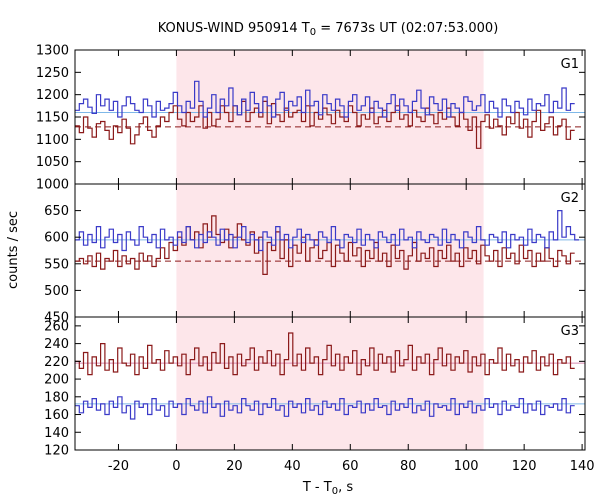 Image resolution: width=600 pixels, height=500 pixels. Describe the element at coordinates (52, 140) in the screenshot. I see `y-tick-label: 1100` at that location.